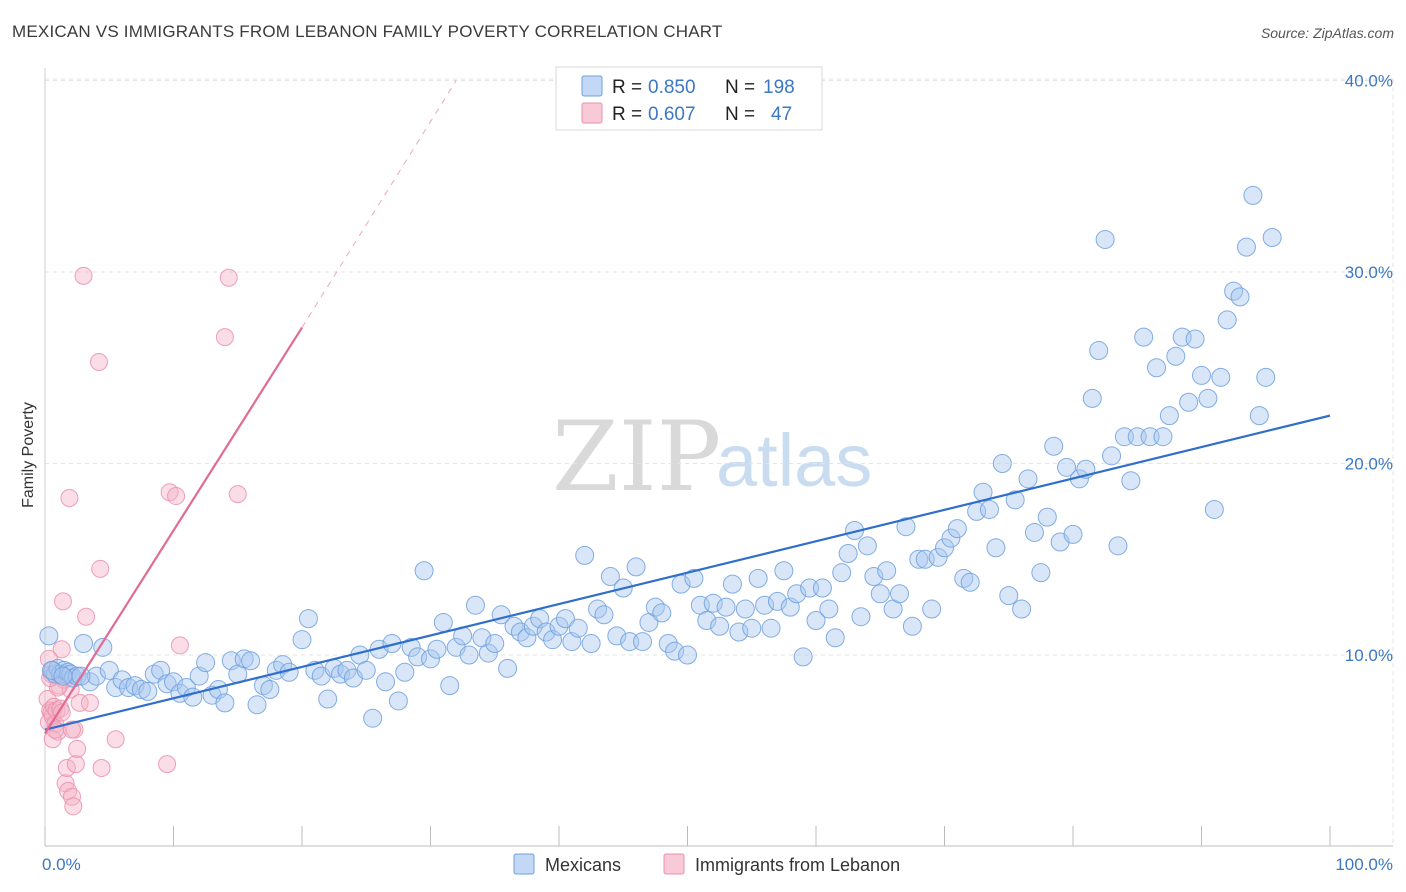  I want to click on source-label: Source: ZipAtlas.com, so click(1327, 33).